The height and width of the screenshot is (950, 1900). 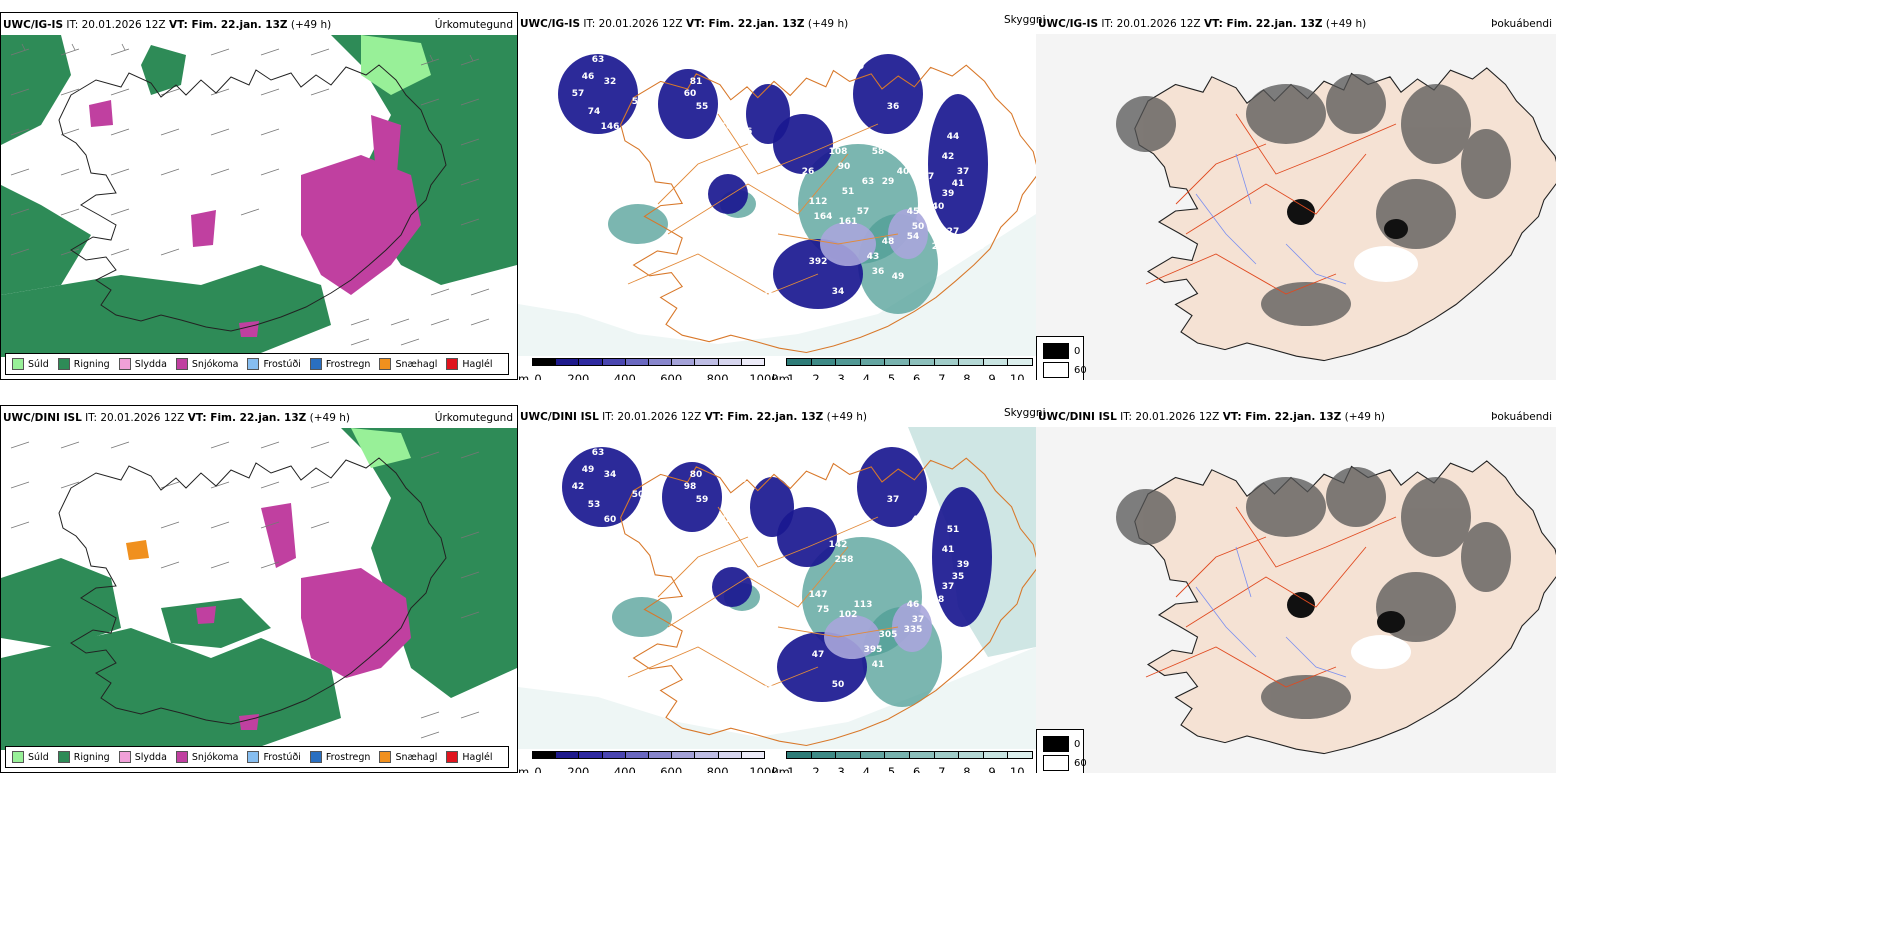 What do you see at coordinates (818, 202) in the screenshot?
I see `visibility-value-label: 112` at bounding box center [818, 202].